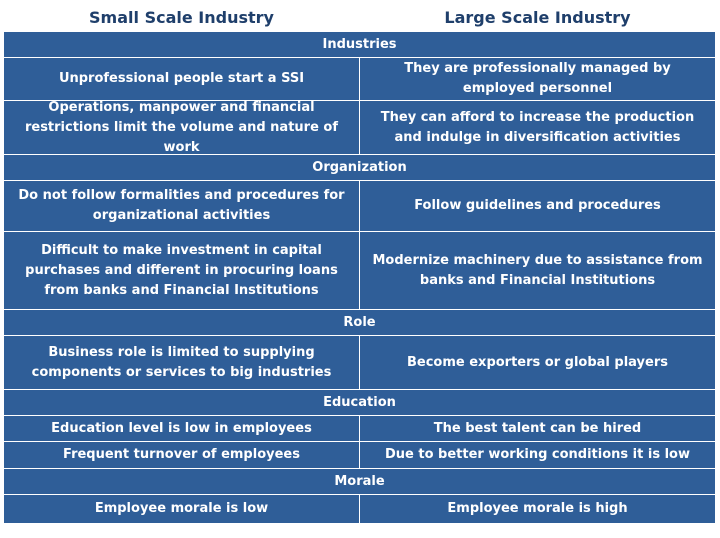  I want to click on section-title-education: Education, so click(359, 402).